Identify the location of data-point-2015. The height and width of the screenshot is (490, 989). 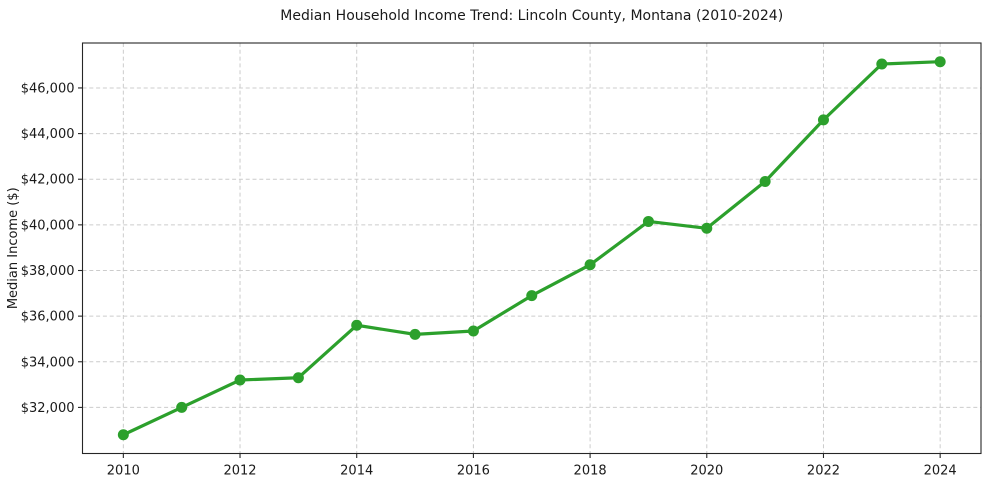
(415, 334).